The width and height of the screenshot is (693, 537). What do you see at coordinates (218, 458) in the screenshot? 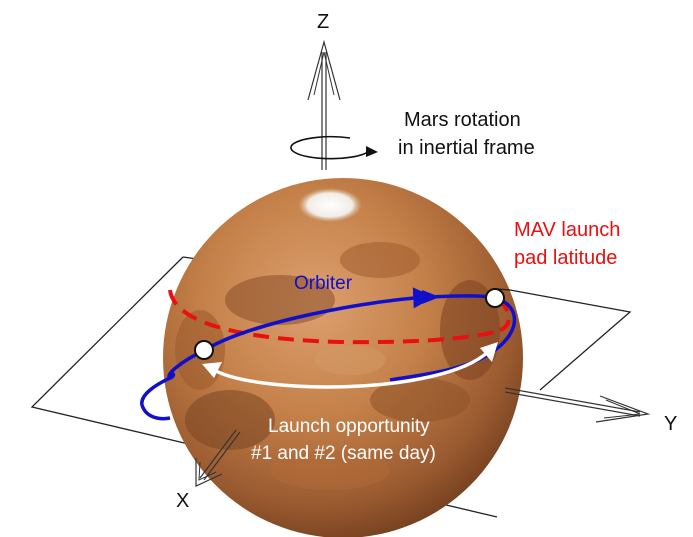
I see `x-axis` at bounding box center [218, 458].